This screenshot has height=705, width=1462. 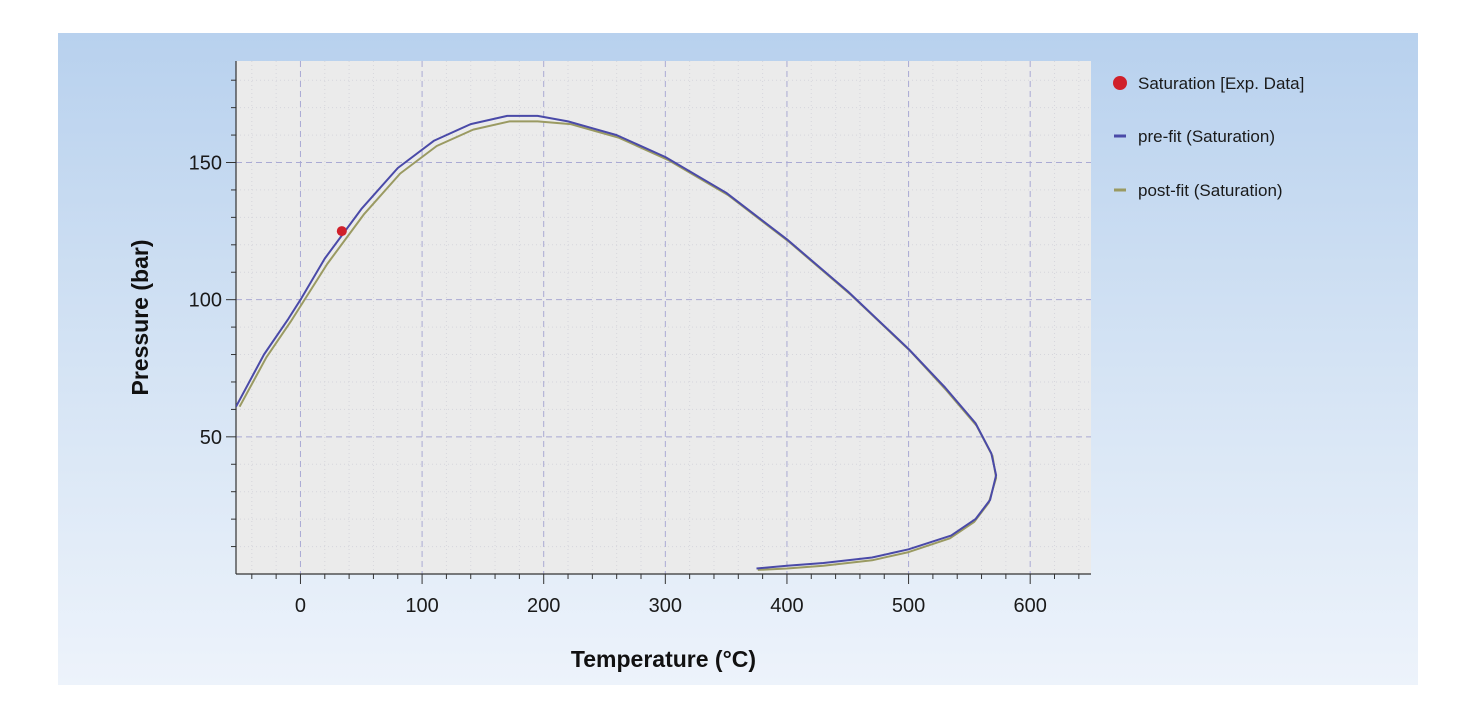 What do you see at coordinates (1221, 83) in the screenshot?
I see `legend-label-exp-data: Saturation [Exp. Data]` at bounding box center [1221, 83].